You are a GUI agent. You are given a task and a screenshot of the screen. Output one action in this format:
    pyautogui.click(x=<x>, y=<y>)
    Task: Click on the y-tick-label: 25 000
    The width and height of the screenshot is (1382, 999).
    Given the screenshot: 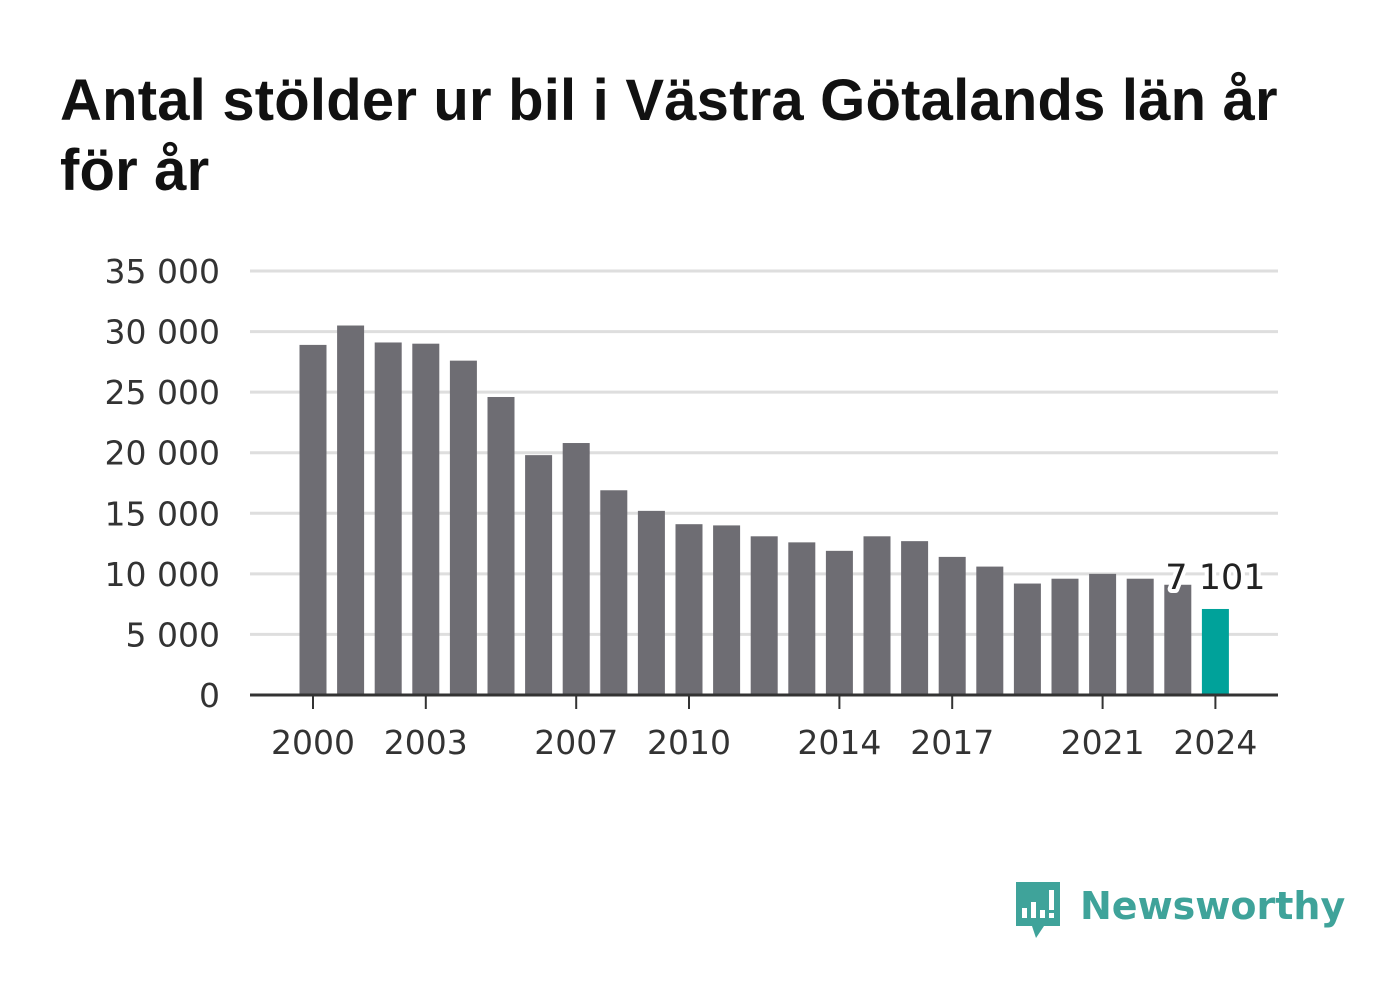 What is the action you would take?
    pyautogui.click(x=162, y=392)
    